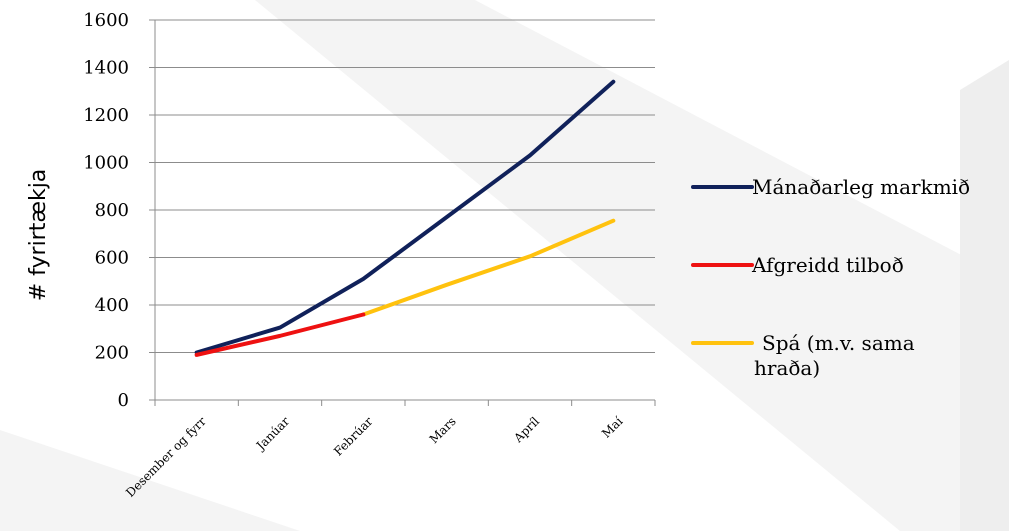 Image resolution: width=1009 pixels, height=531 pixels. Describe the element at coordinates (353, 436) in the screenshot. I see `x-category-label: Febrúar` at that location.